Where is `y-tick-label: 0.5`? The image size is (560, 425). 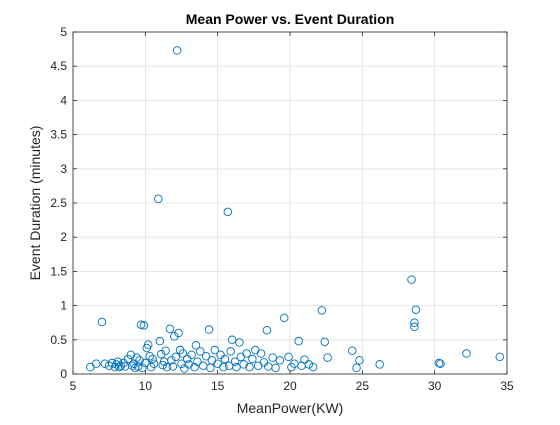
y-tick-label: 0.5 is located at coordinates (58, 340).